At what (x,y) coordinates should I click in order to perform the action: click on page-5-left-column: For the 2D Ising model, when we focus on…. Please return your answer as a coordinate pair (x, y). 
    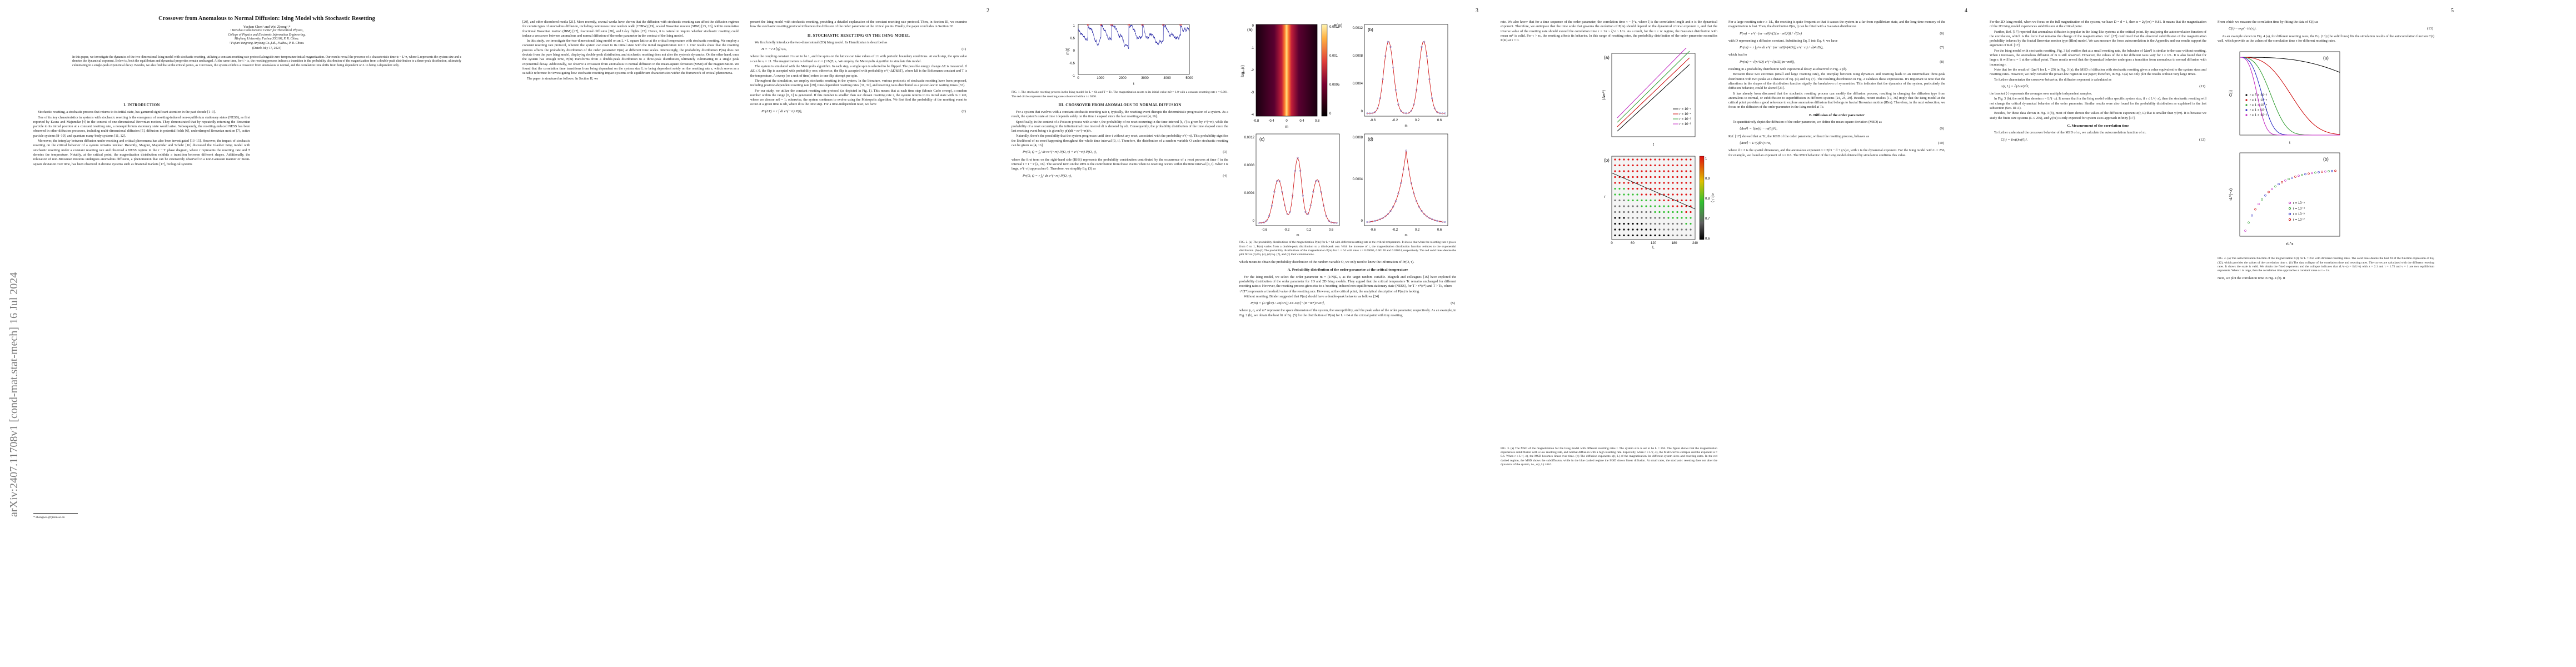
    Looking at the image, I should click on (2098, 337).